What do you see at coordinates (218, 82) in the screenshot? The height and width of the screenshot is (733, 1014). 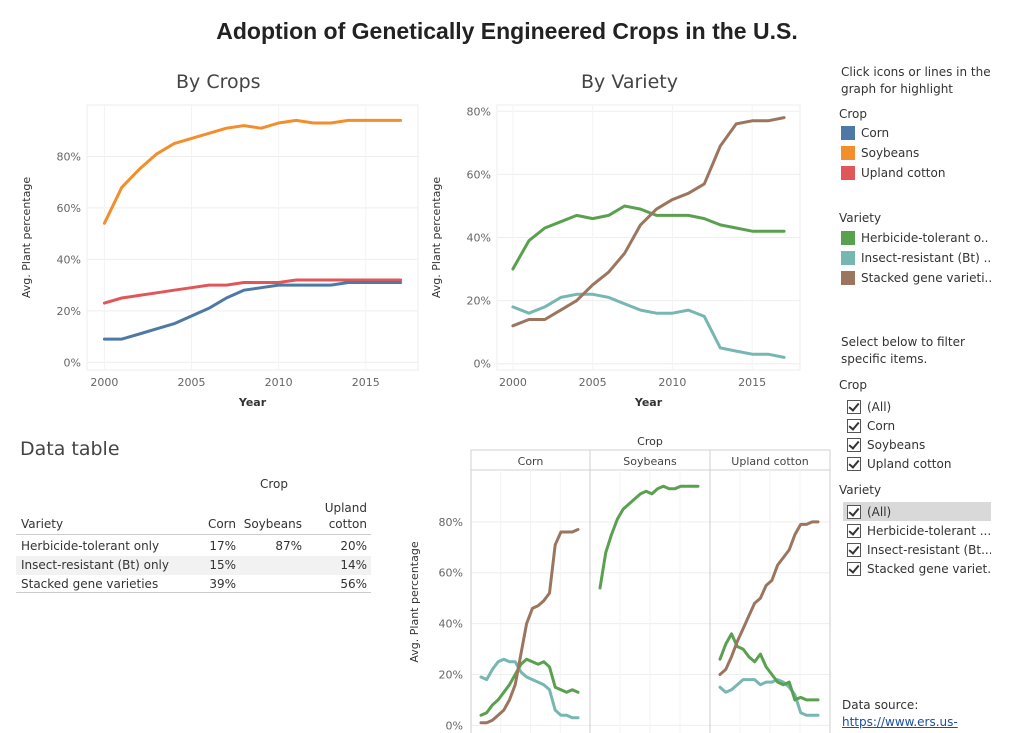 I see `by-crops-title: By Crops` at bounding box center [218, 82].